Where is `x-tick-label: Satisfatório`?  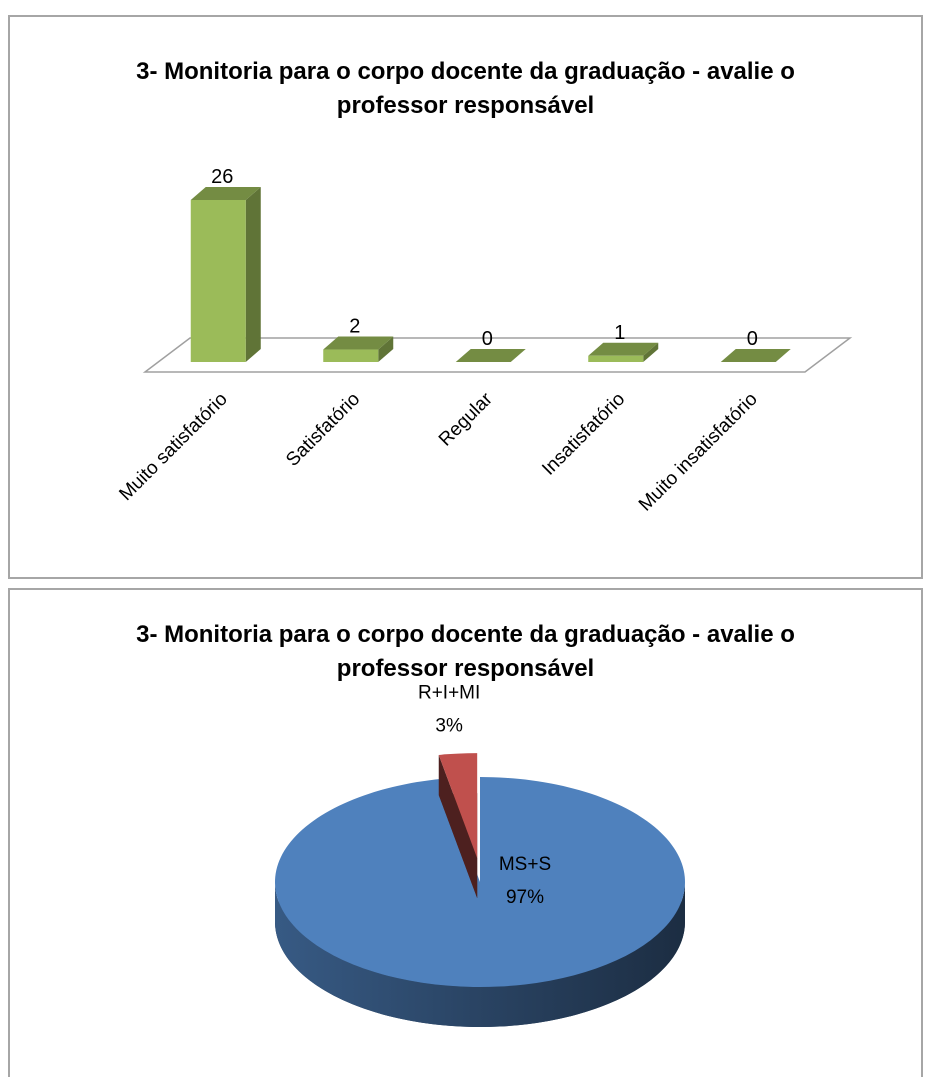
x-tick-label: Satisfatório is located at coordinates (323, 430).